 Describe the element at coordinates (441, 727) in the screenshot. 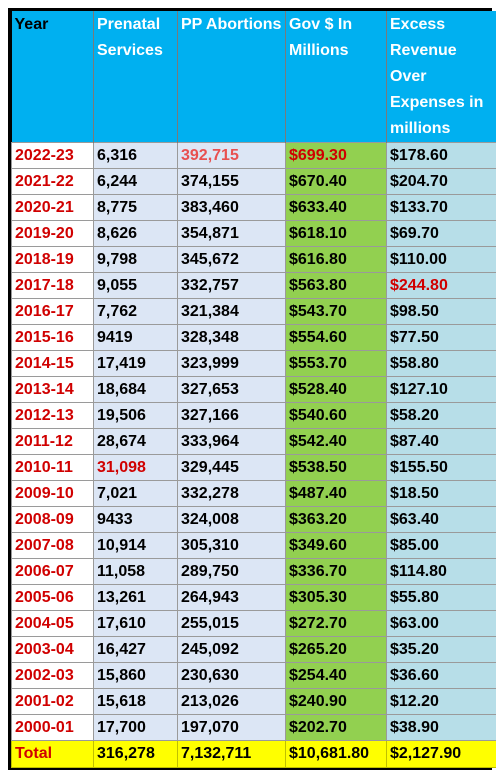

I see `cell-excess: $38.90` at that location.